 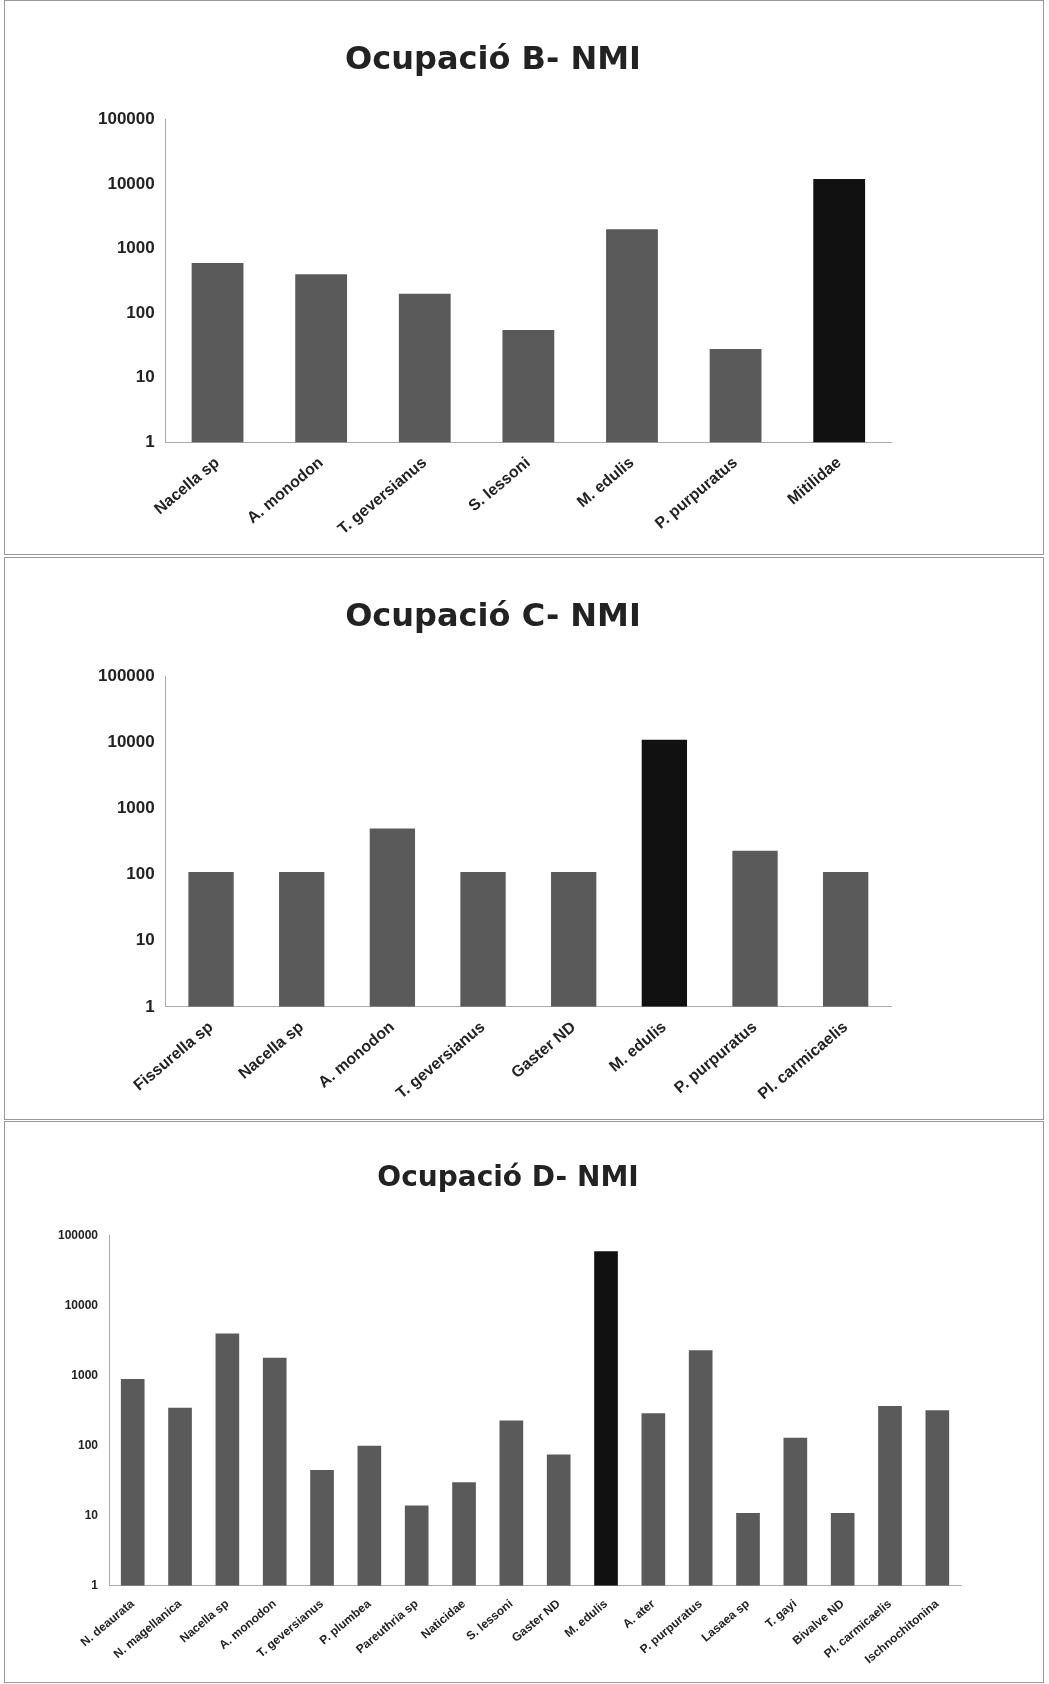 What do you see at coordinates (493, 614) in the screenshot?
I see `chart-title: Ocupació C- NMI` at bounding box center [493, 614].